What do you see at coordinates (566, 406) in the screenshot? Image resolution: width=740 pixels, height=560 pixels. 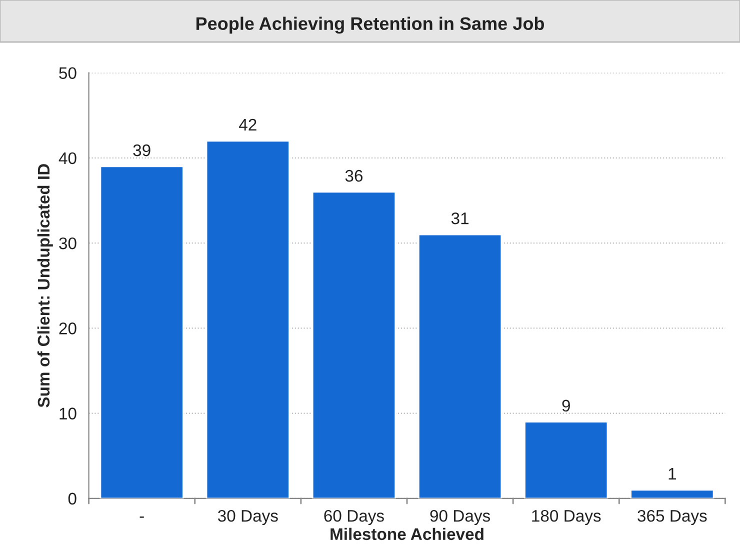 I see `data-label: 9` at bounding box center [566, 406].